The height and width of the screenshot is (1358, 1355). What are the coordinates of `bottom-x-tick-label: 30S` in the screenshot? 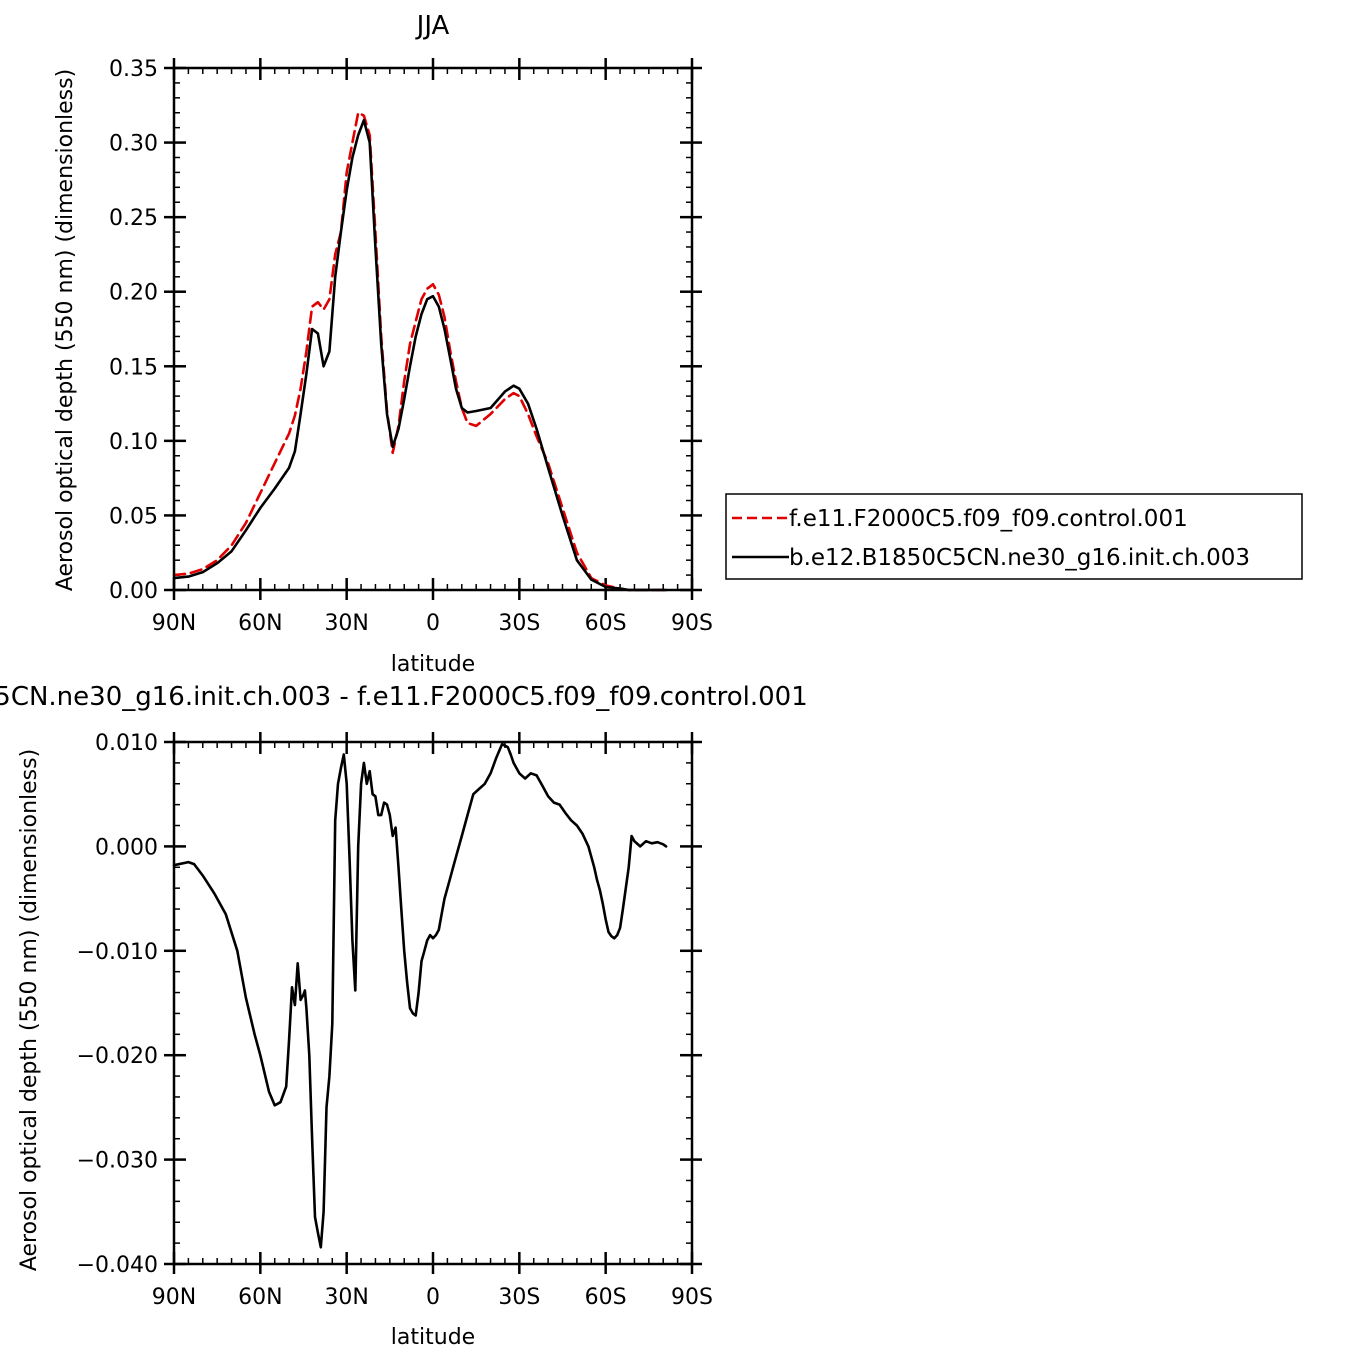 It's located at (519, 1297).